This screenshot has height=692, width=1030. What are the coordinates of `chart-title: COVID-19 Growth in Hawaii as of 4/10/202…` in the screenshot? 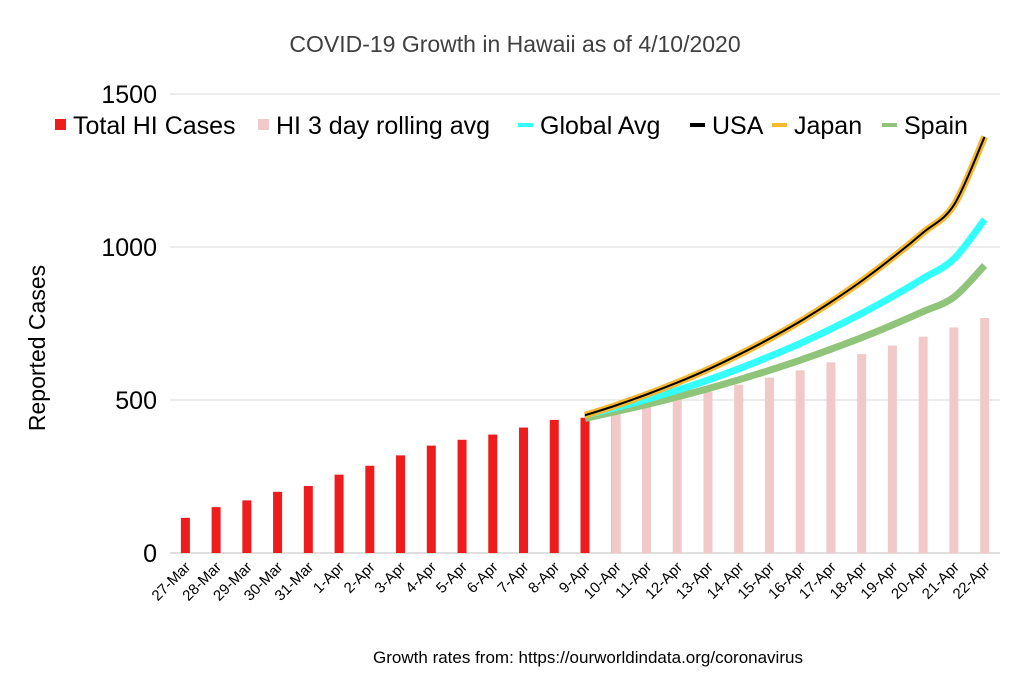 It's located at (514, 44).